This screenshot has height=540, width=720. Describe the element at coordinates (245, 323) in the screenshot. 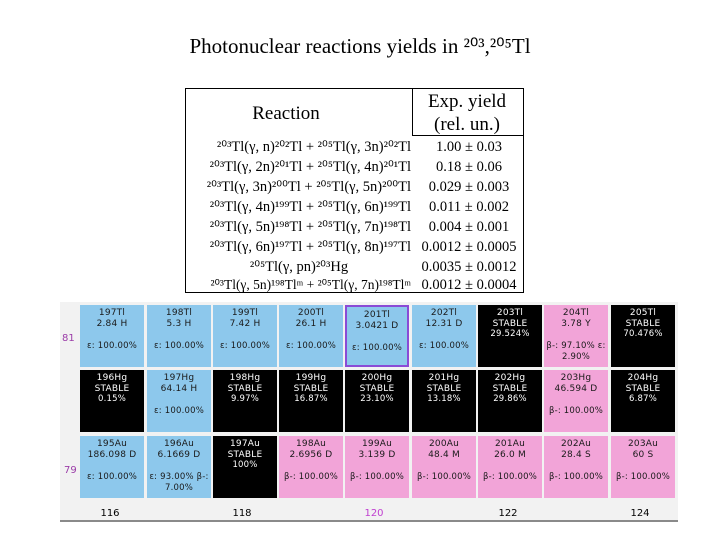

I see `nuclide-halflife: 7.42 H` at that location.